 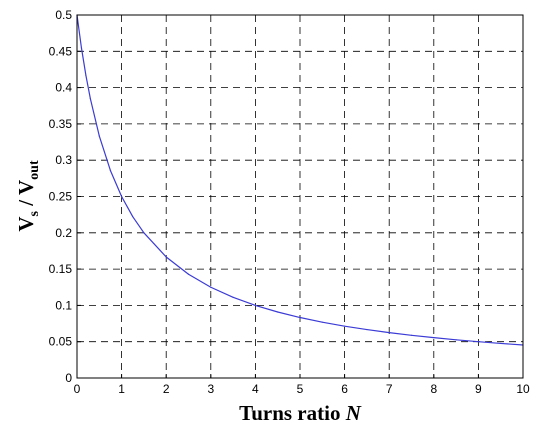 What do you see at coordinates (61, 269) in the screenshot?
I see `y-tick-label: 0.15` at bounding box center [61, 269].